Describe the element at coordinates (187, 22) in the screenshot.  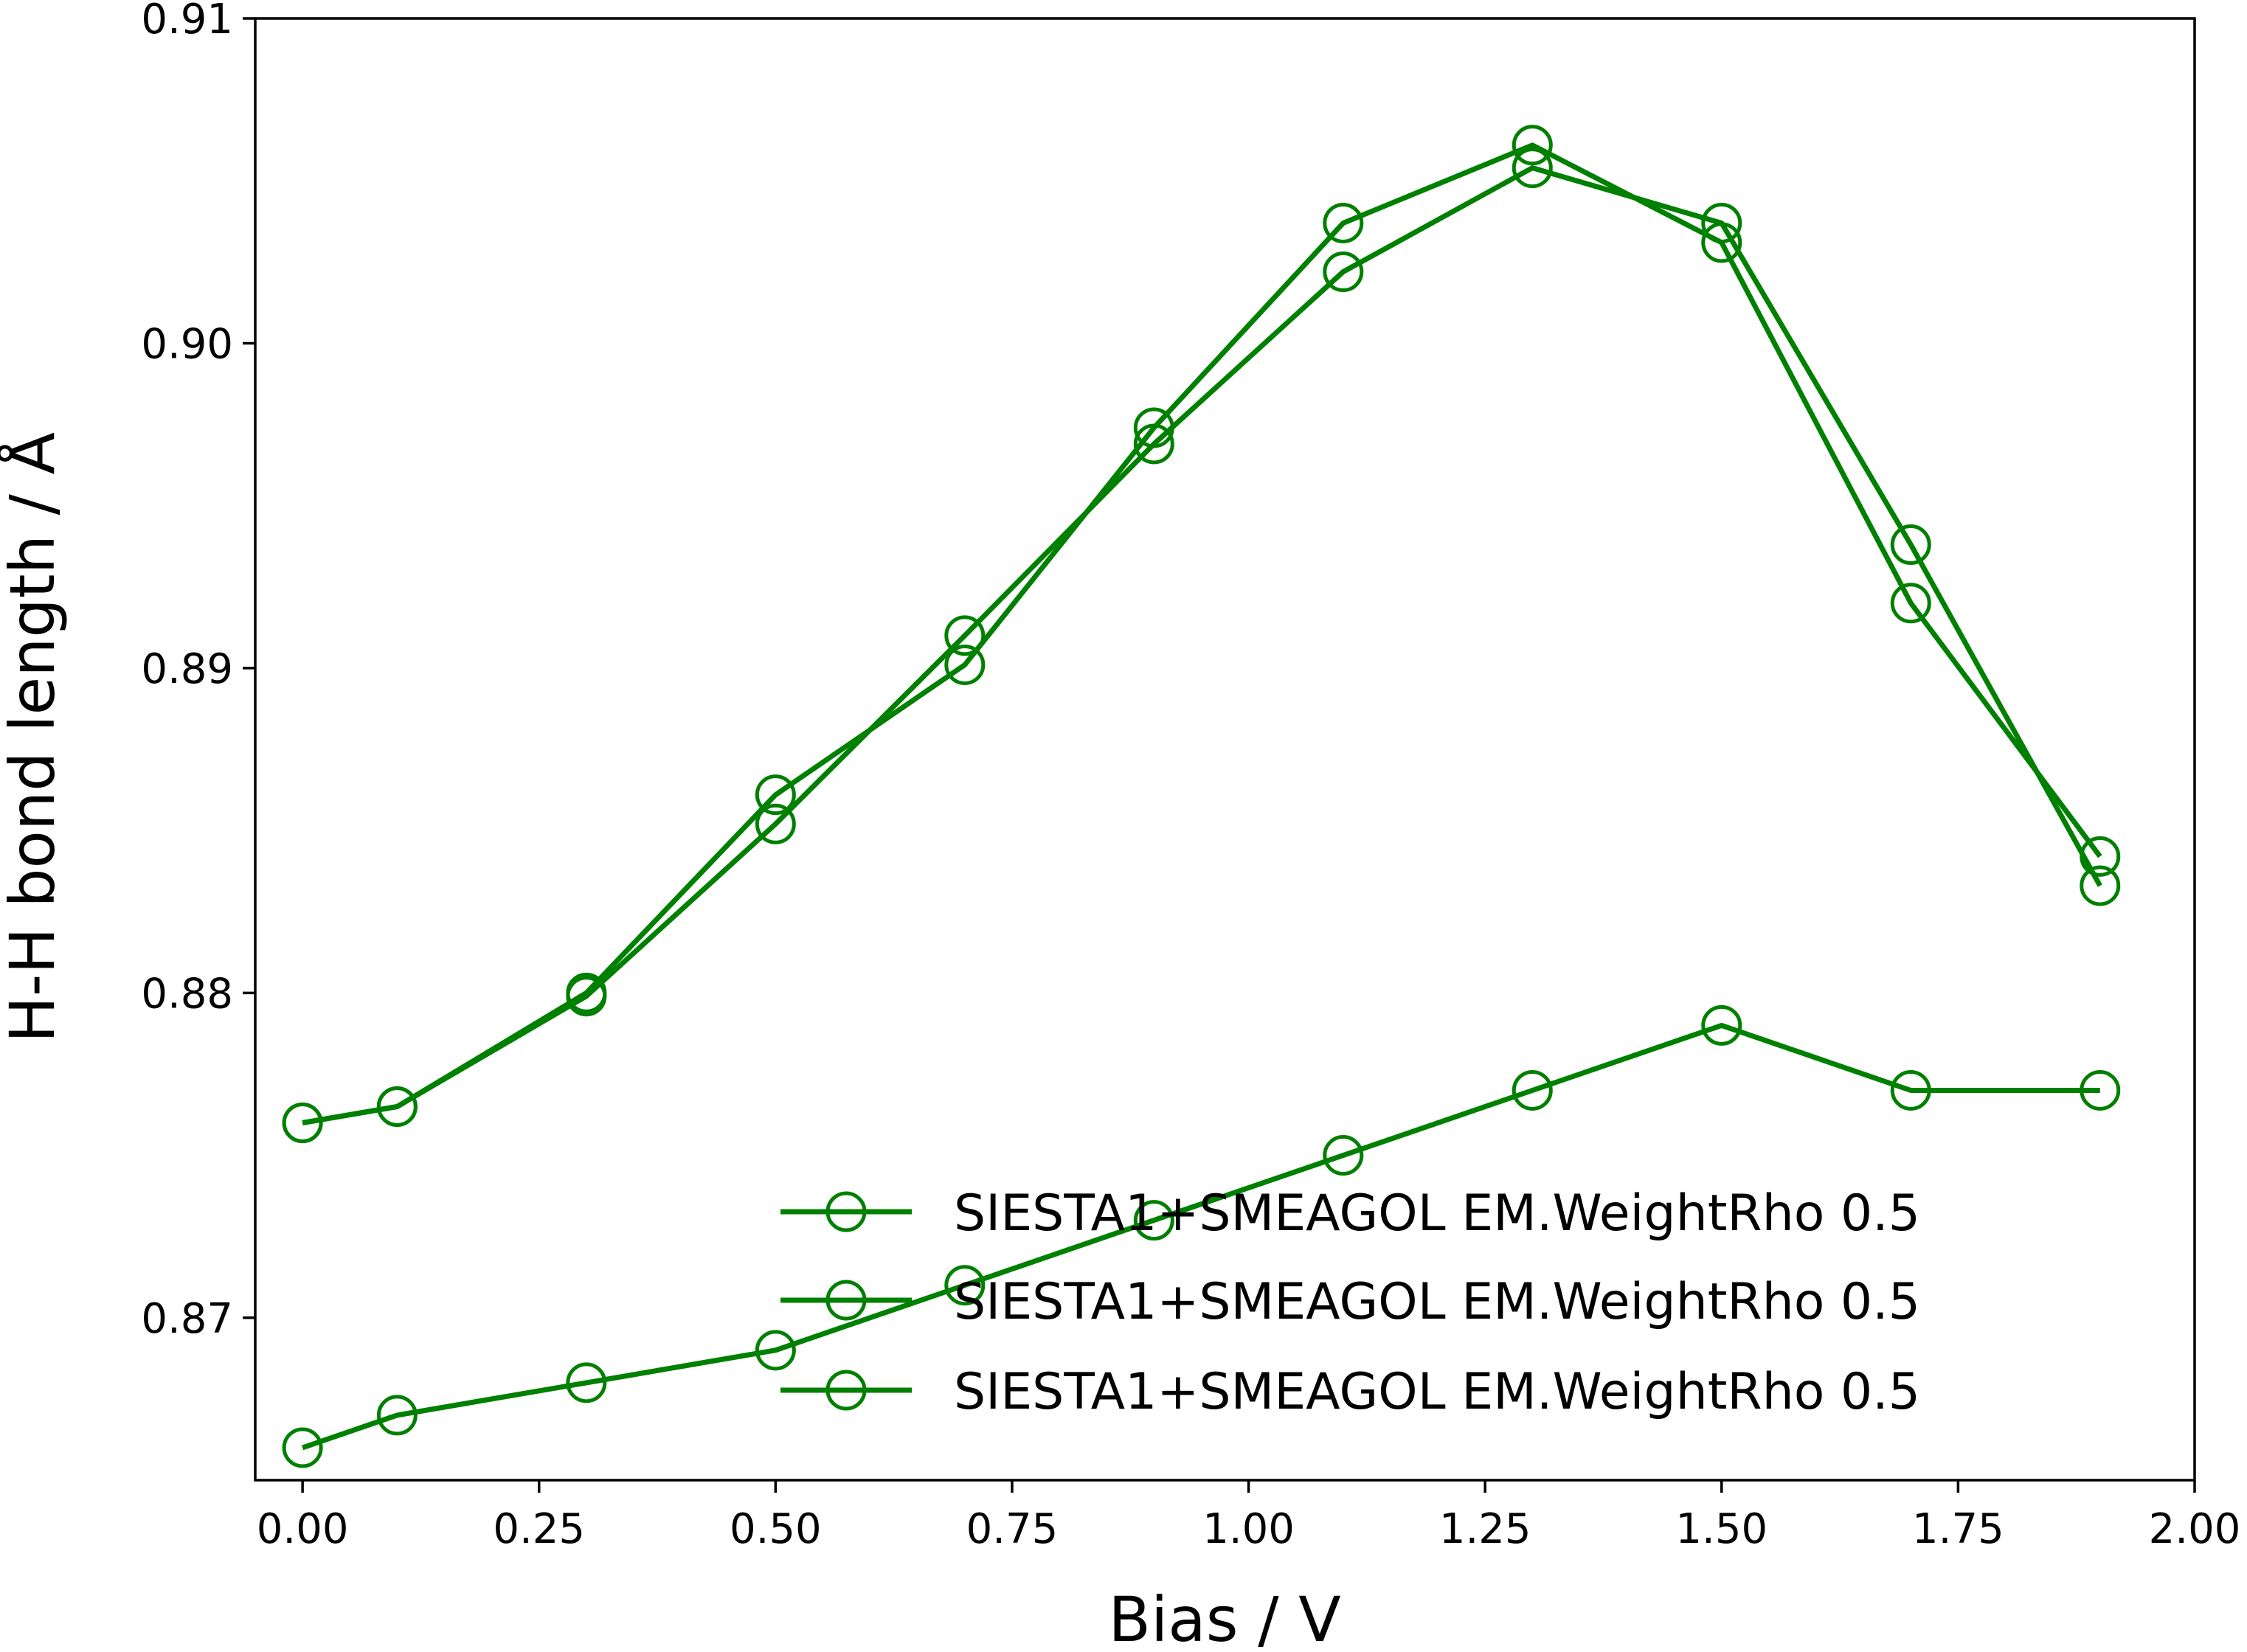
I see `y-tick-label: 0.91` at that location.